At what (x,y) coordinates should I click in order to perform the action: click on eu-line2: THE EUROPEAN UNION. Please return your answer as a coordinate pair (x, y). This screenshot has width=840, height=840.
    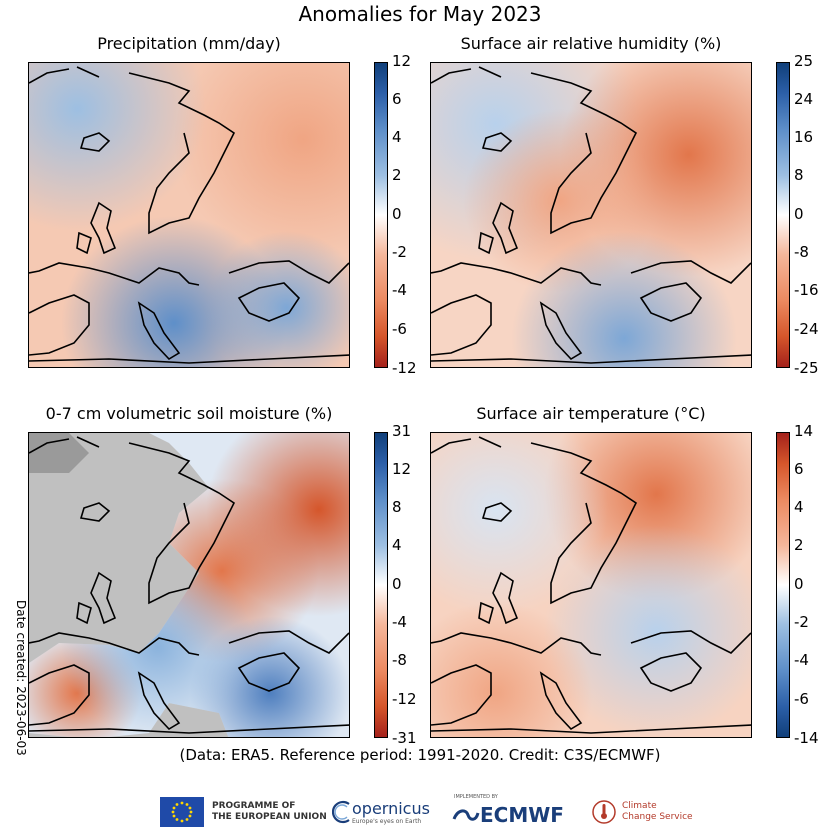
    Looking at the image, I should click on (269, 817).